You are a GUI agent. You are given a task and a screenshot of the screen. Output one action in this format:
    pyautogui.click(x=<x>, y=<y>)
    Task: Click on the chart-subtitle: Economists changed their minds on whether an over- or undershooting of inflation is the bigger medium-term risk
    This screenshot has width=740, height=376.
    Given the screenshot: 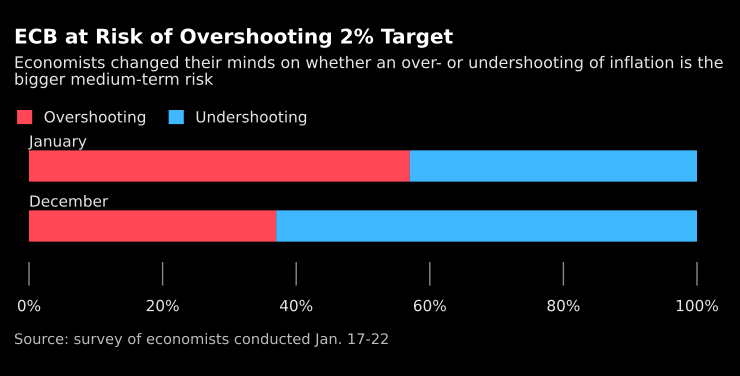 What is the action you would take?
    pyautogui.click(x=369, y=72)
    